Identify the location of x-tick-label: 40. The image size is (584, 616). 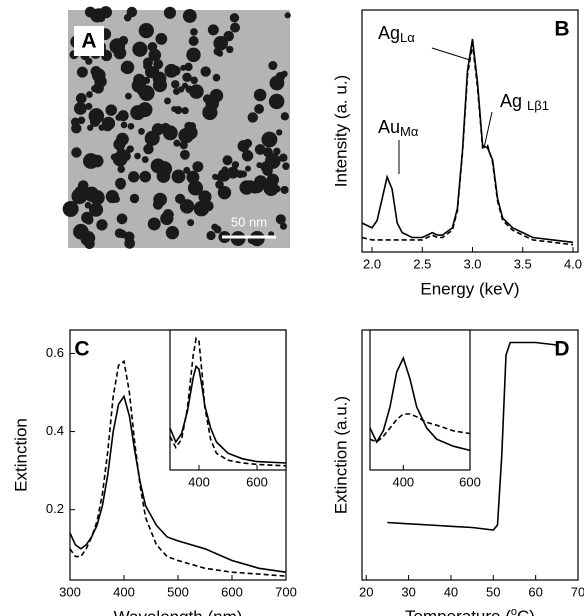
(451, 591).